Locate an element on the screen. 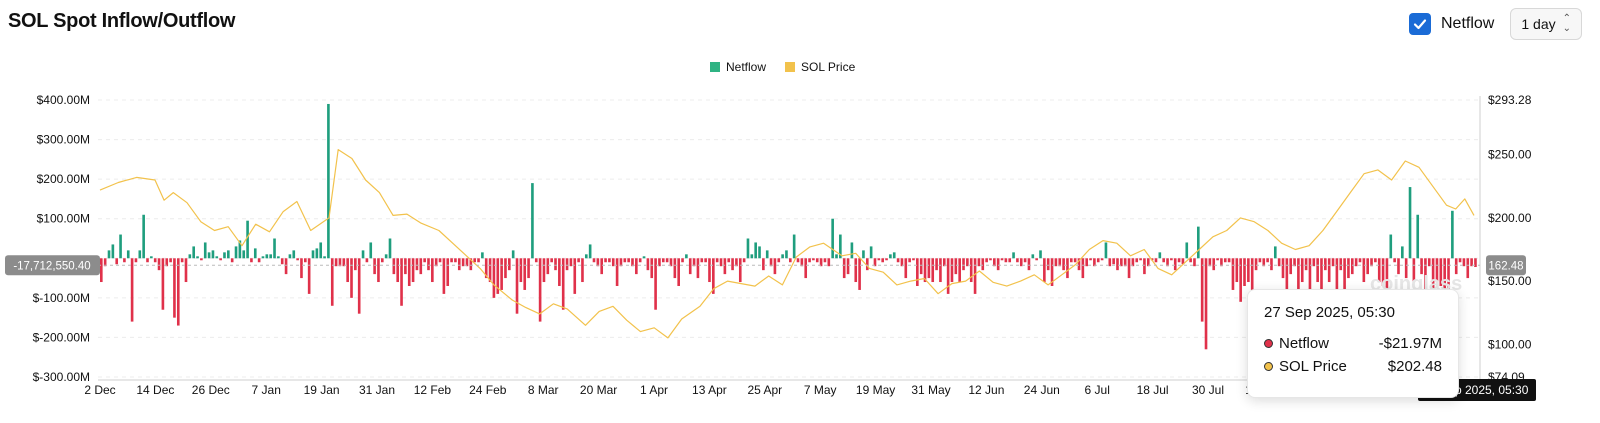 The width and height of the screenshot is (1600, 423). x-tick-label: 12 Feb is located at coordinates (433, 390).